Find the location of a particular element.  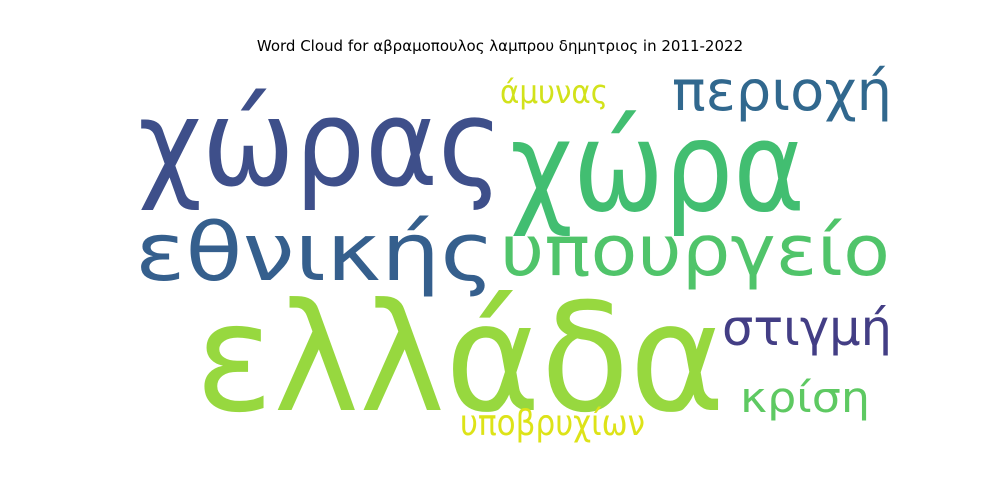

word-7: κρίση is located at coordinates (805, 397).